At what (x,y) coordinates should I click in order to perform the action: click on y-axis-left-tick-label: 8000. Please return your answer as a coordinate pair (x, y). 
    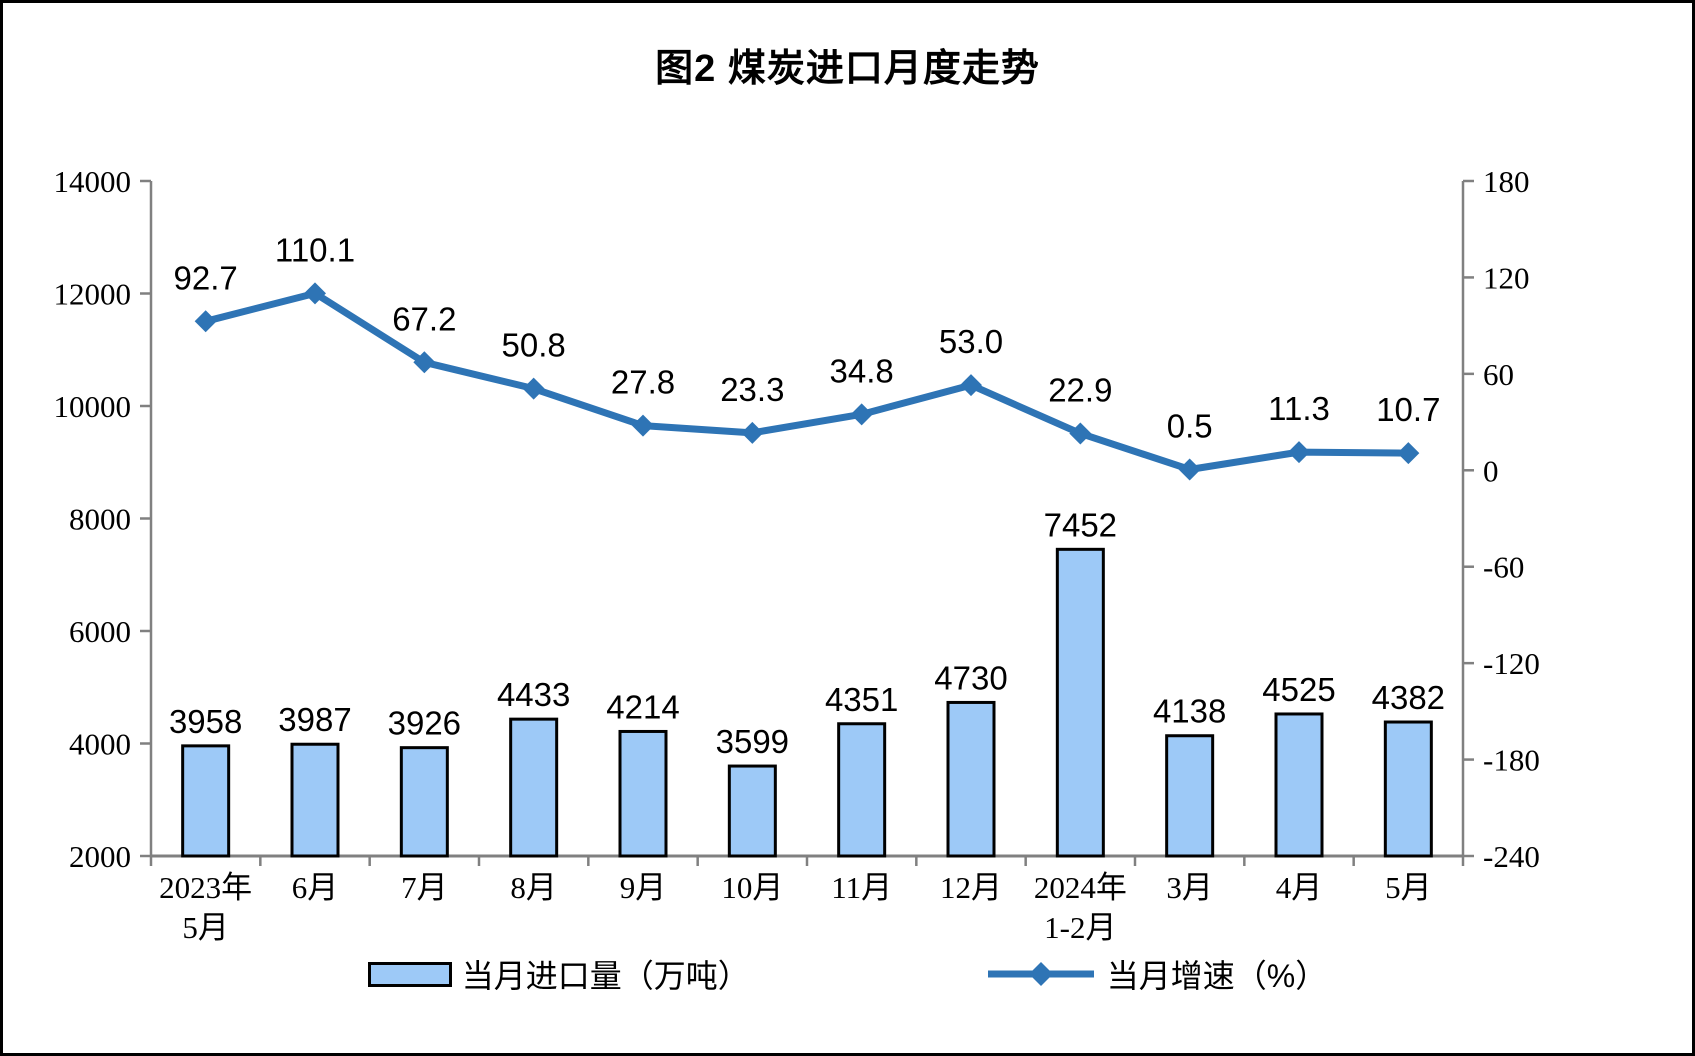
    Looking at the image, I should click on (100, 519).